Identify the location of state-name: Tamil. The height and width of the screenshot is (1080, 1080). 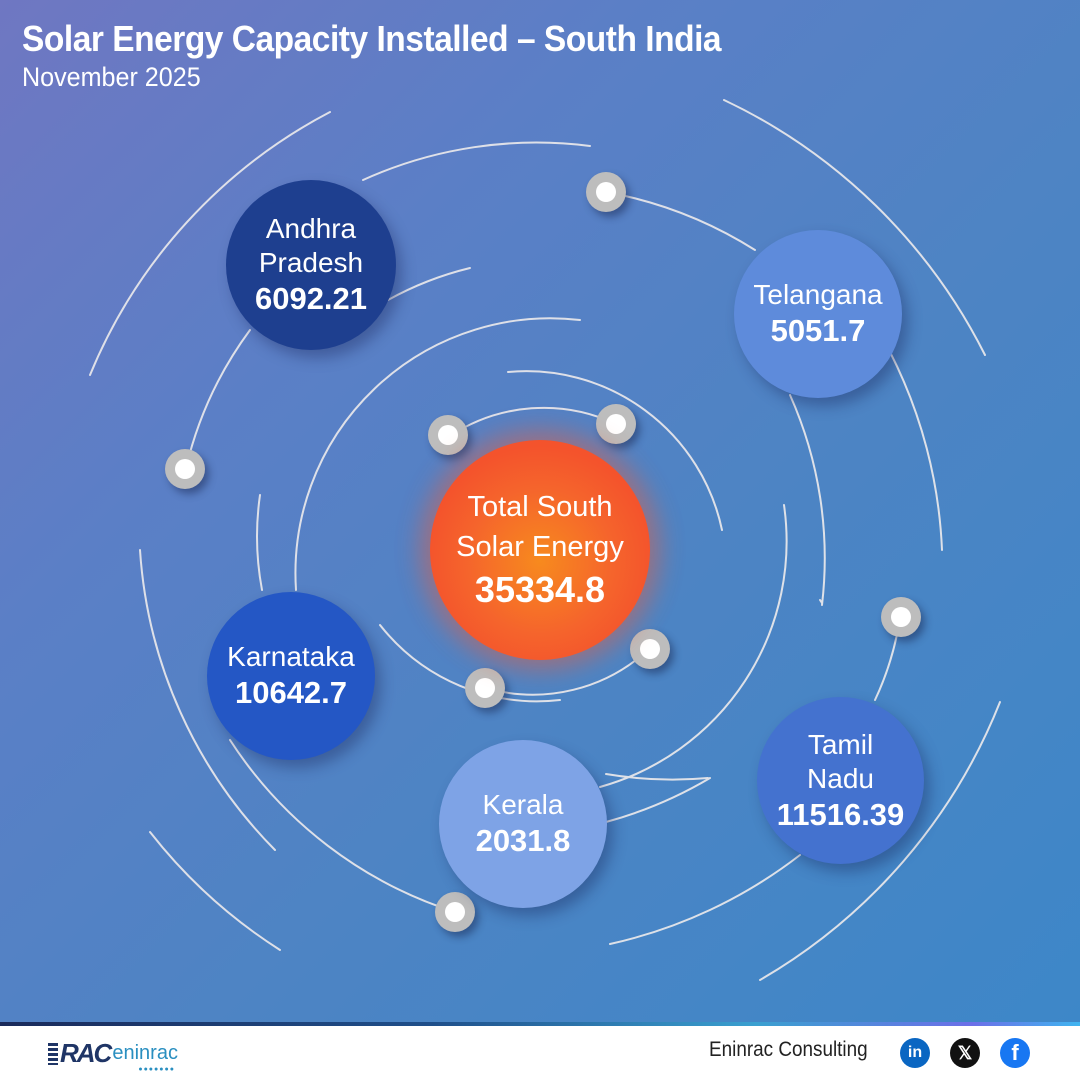
(840, 744).